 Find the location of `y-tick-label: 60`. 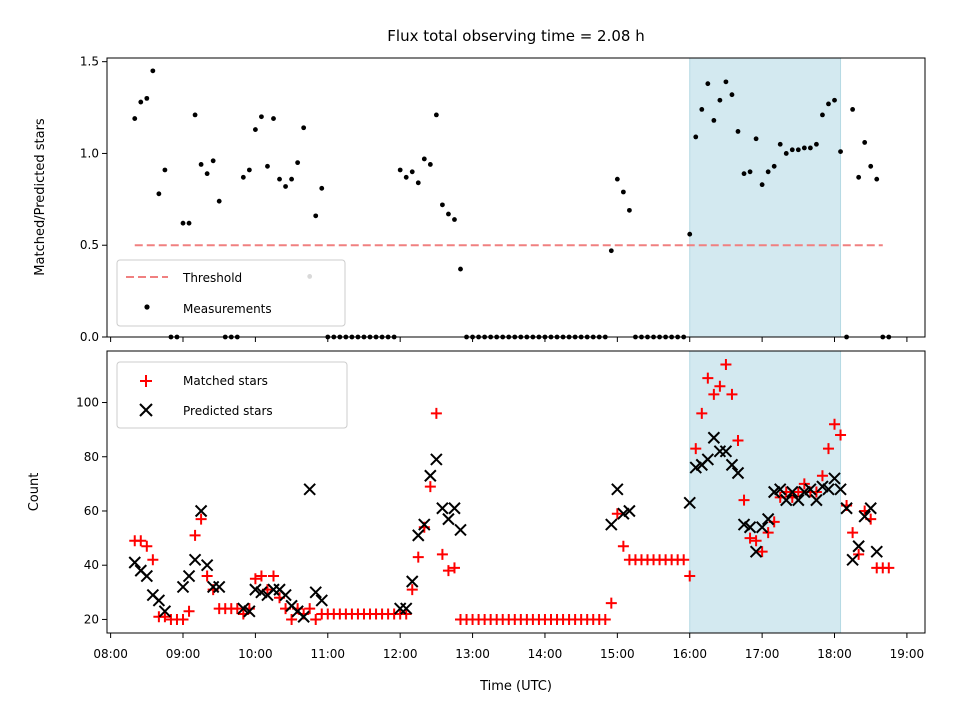

y-tick-label: 60 is located at coordinates (91, 511).